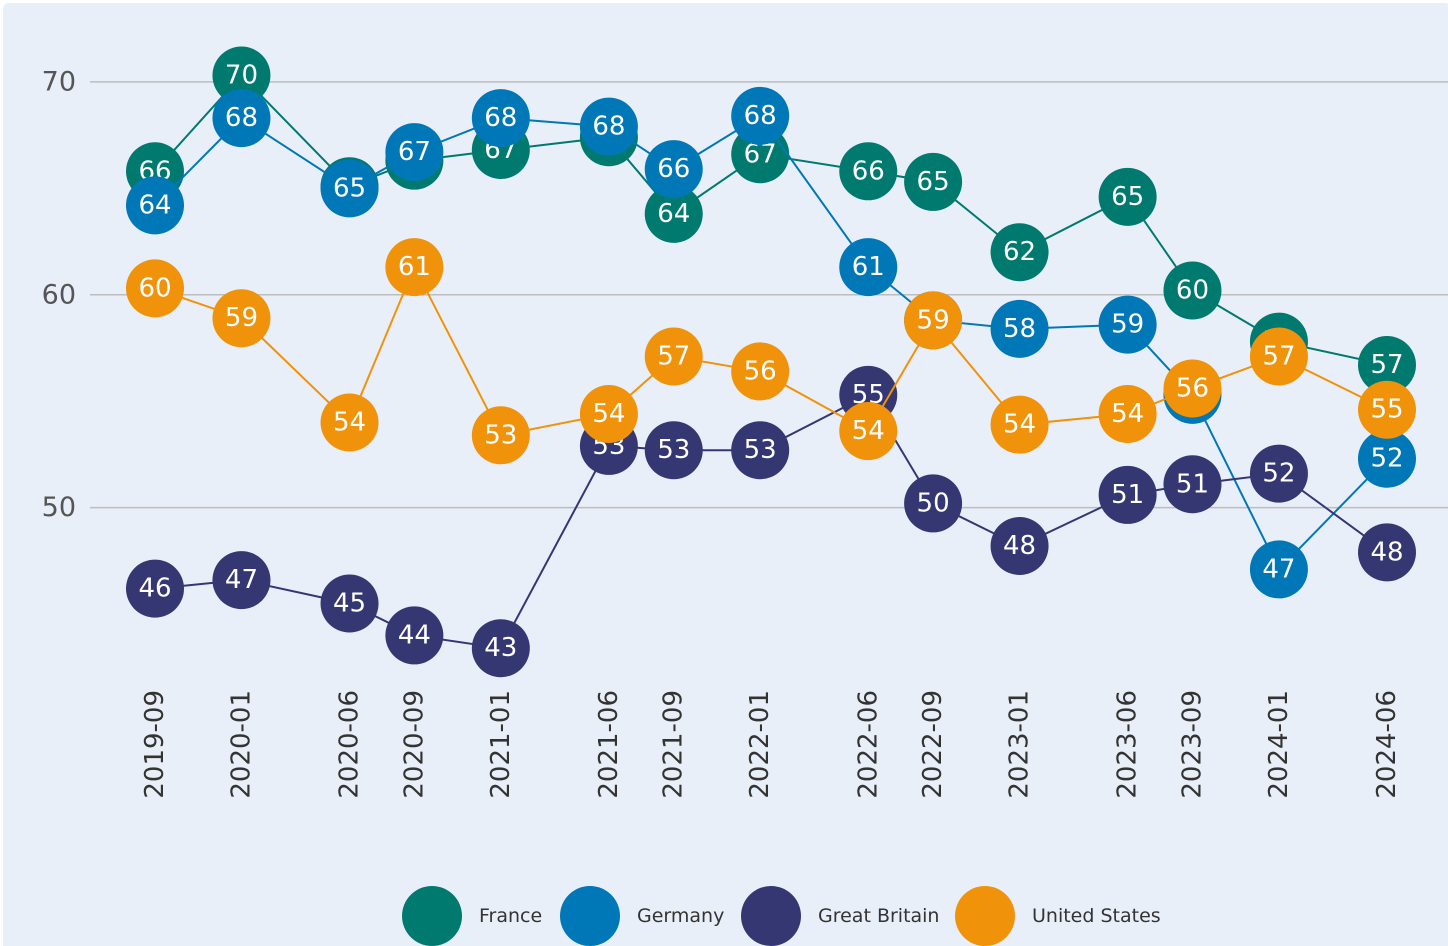 The height and width of the screenshot is (946, 1448). I want to click on data-label: 67, so click(414, 152).